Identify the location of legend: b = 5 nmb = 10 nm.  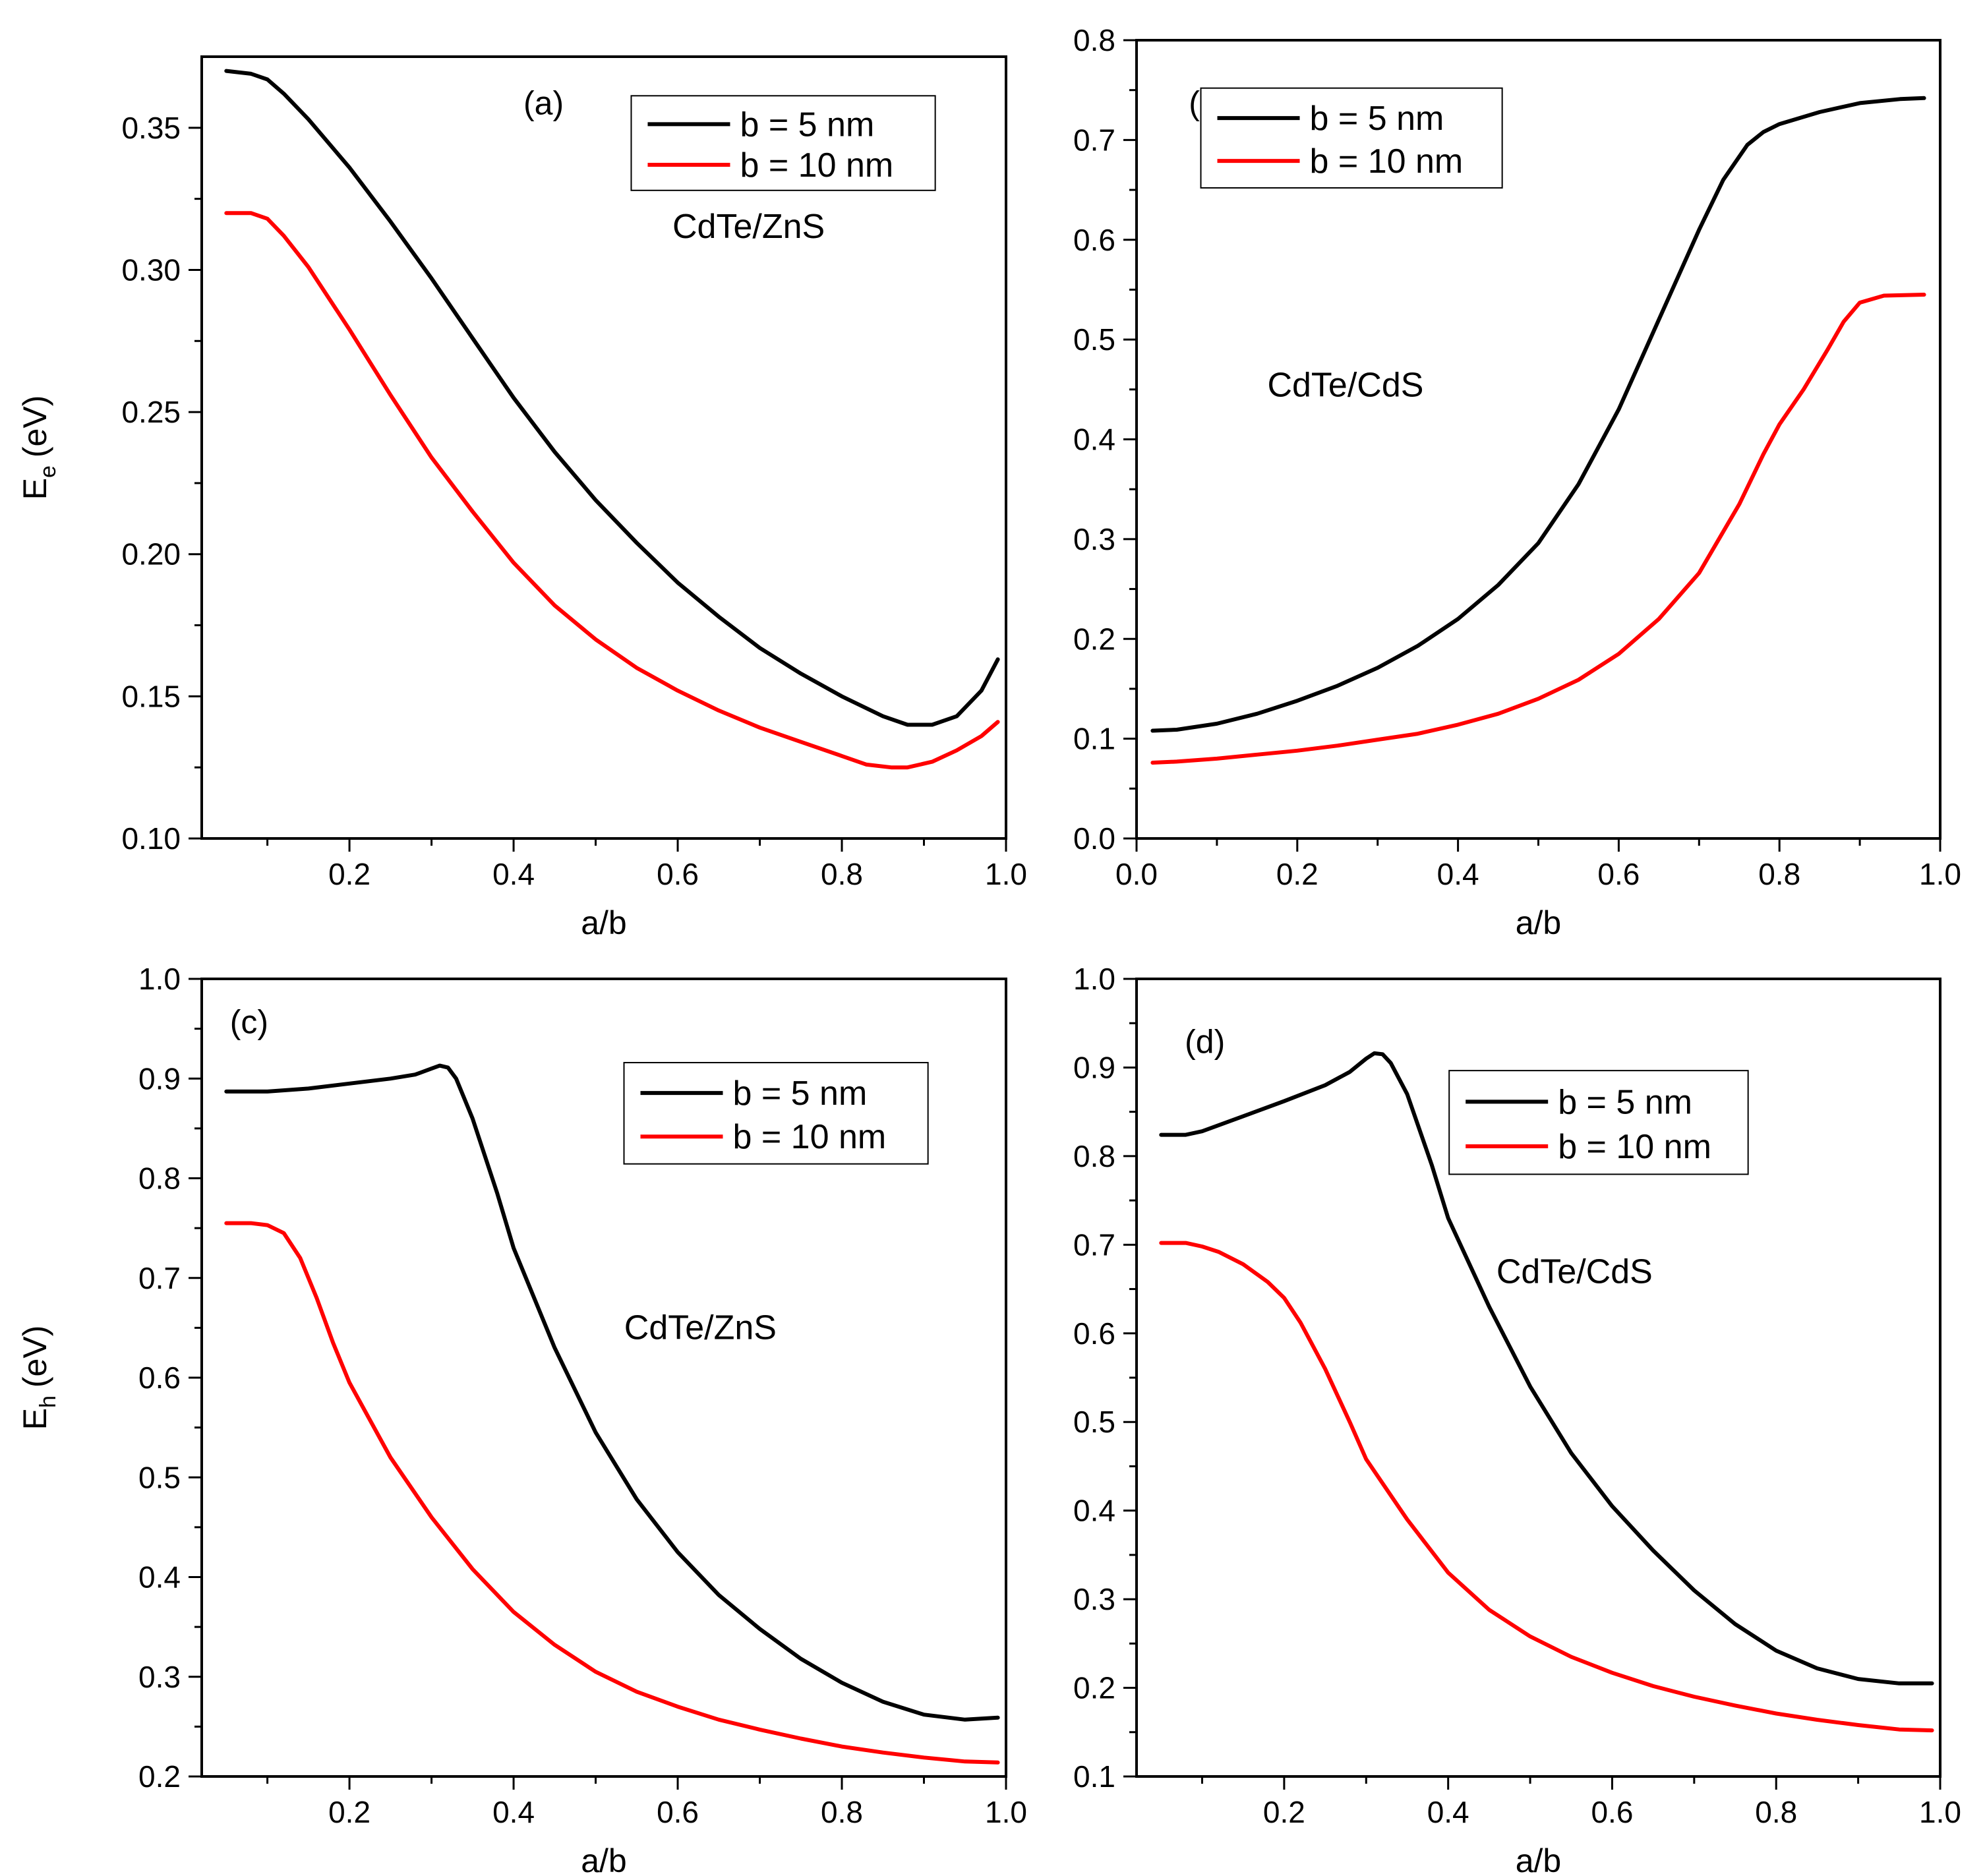
(783, 143).